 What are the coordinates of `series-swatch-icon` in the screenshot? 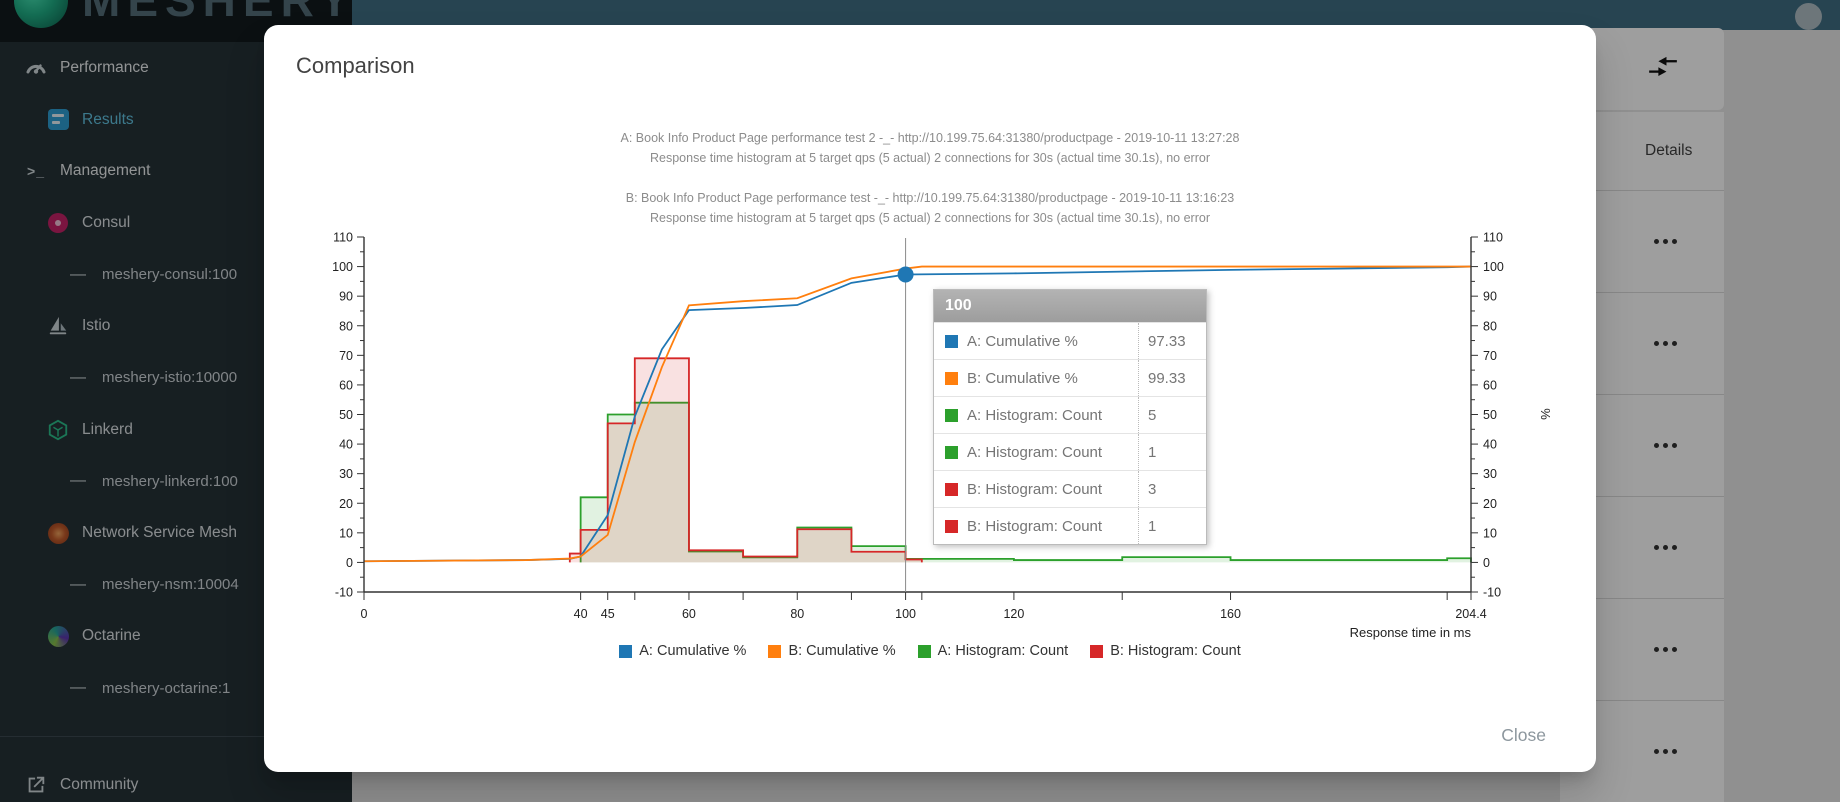 It's located at (951, 341).